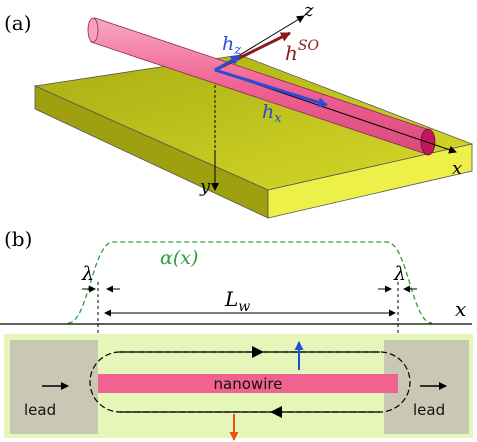  I want to click on h-z-vector, so click(227, 63).